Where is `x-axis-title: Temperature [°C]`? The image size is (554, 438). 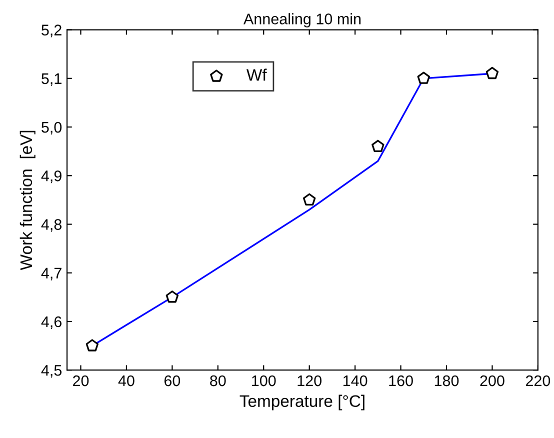
x-axis-title: Temperature [°C] is located at coordinates (302, 402).